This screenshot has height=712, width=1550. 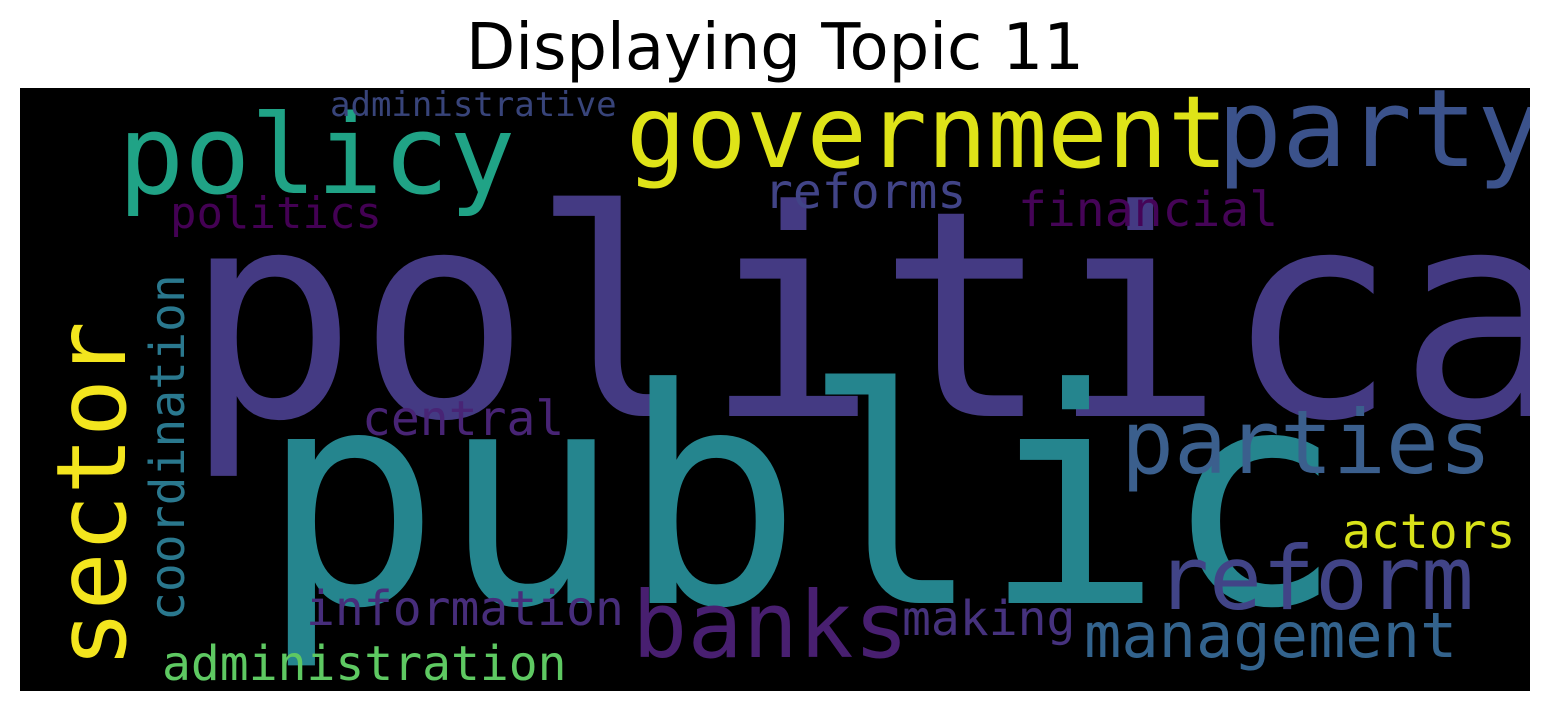 What do you see at coordinates (1306, 442) in the screenshot?
I see `word-parties: parties` at bounding box center [1306, 442].